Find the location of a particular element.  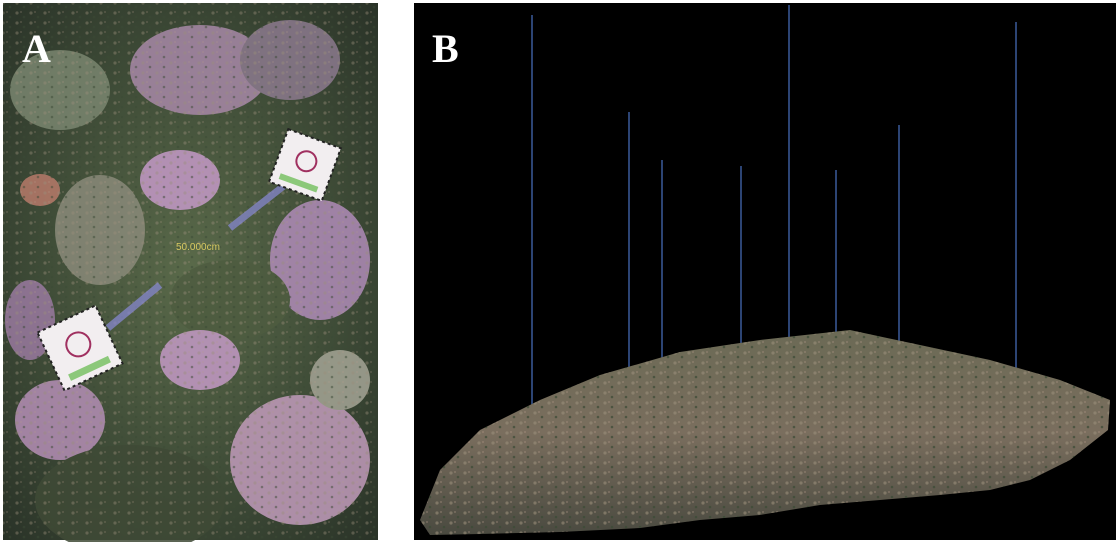

marker-bottom is located at coordinates (80, 348).